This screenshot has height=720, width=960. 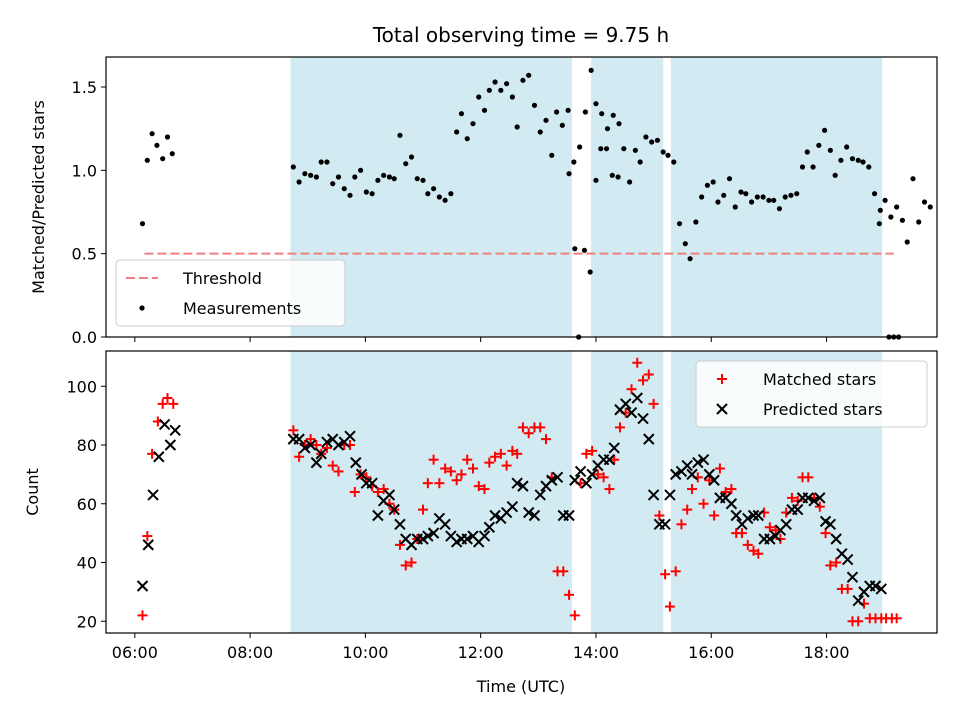 What do you see at coordinates (776, 197) in the screenshot?
I see `observing-span` at bounding box center [776, 197].